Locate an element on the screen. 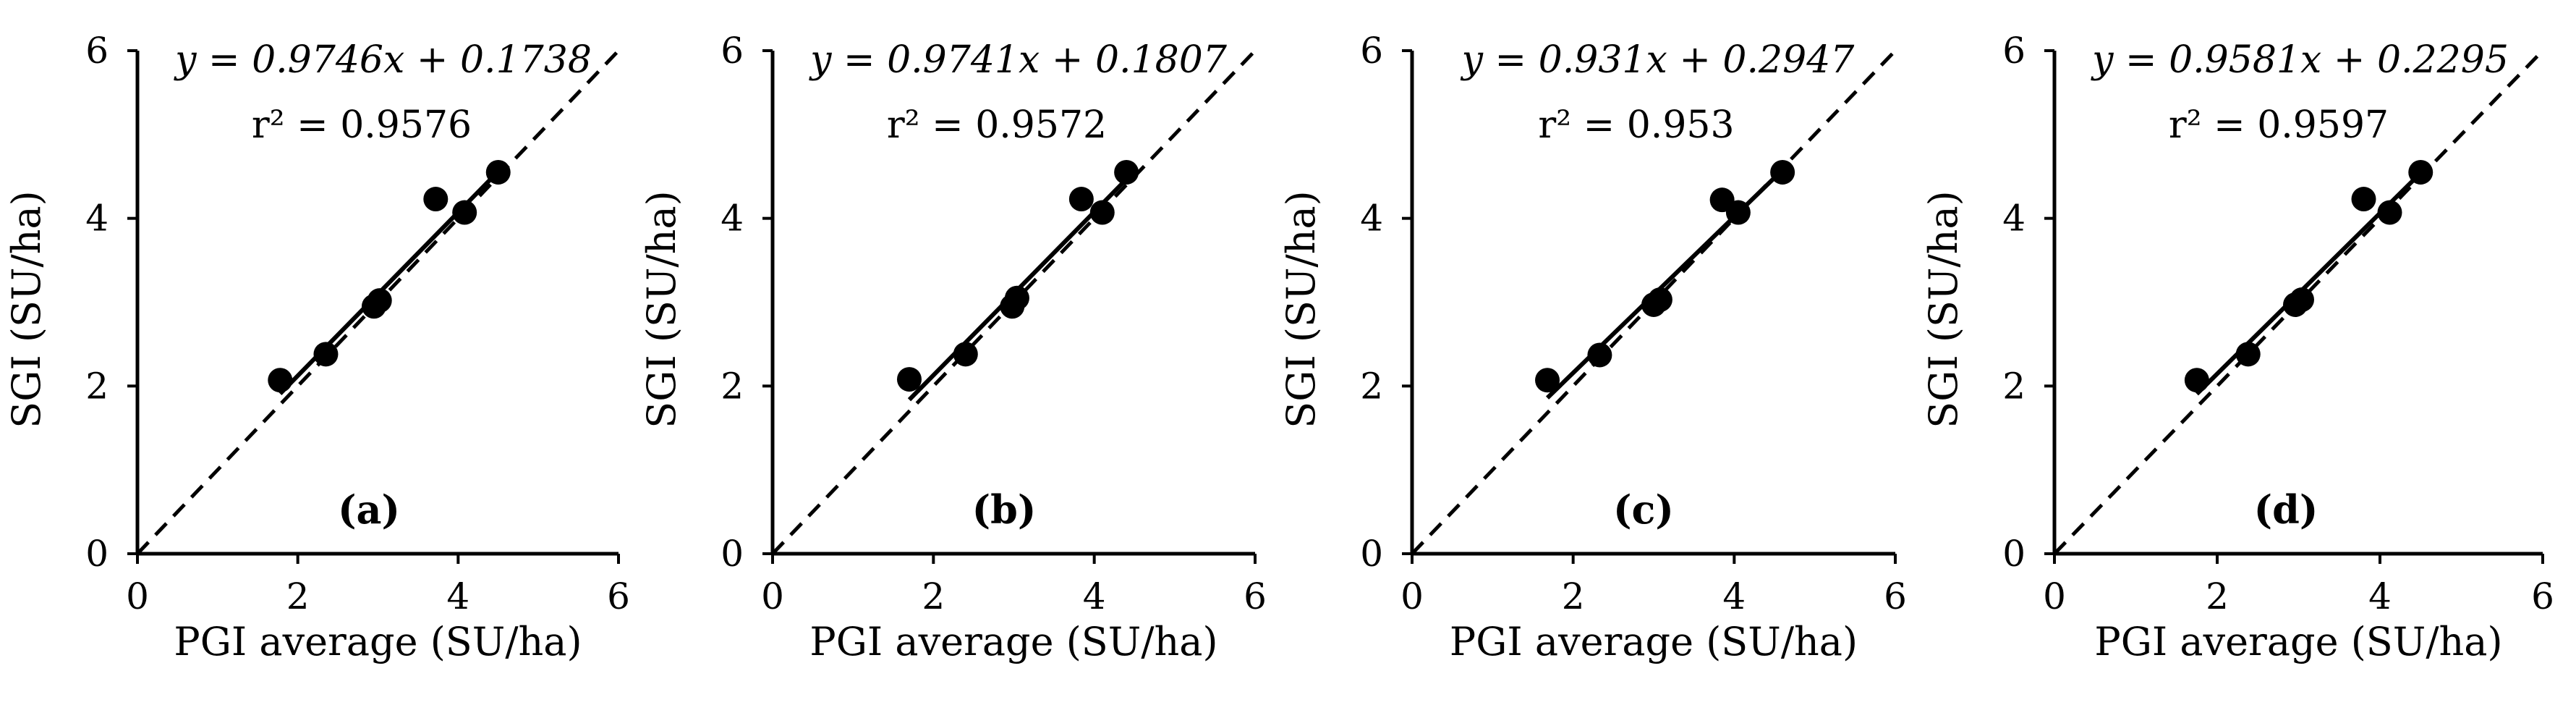 The width and height of the screenshot is (2576, 705). panel-letter: (d) is located at coordinates (2286, 510).